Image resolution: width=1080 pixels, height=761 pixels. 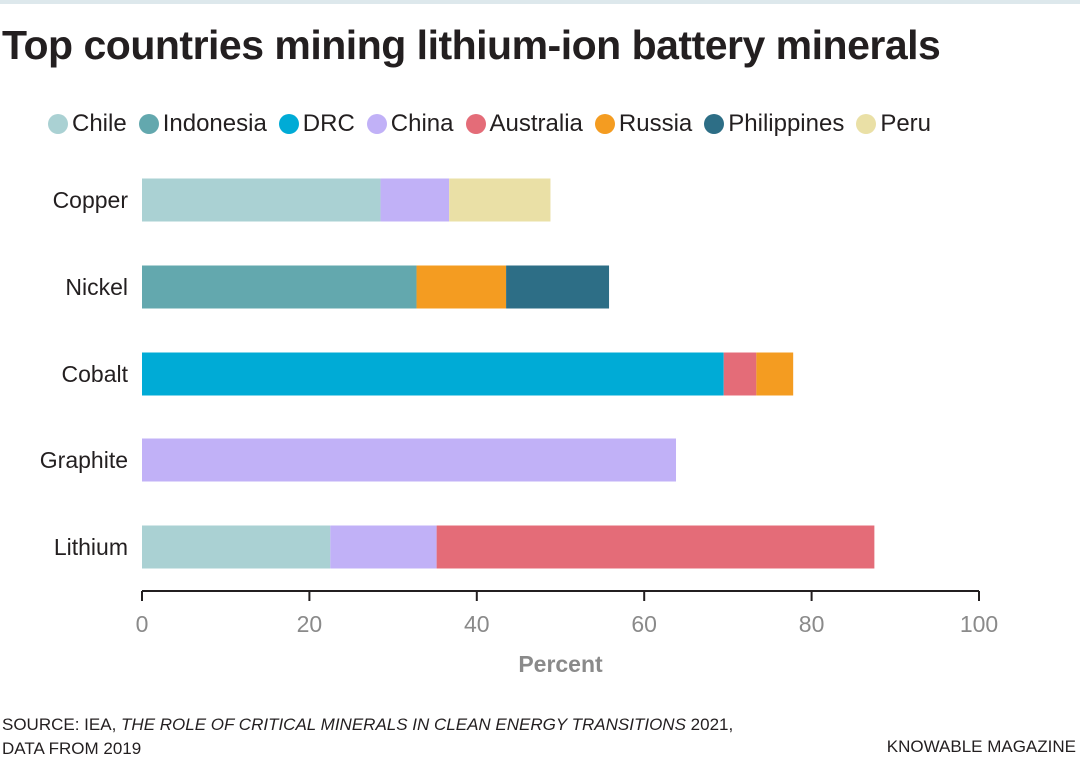 What do you see at coordinates (786, 123) in the screenshot?
I see `legend-label: Philippines` at bounding box center [786, 123].